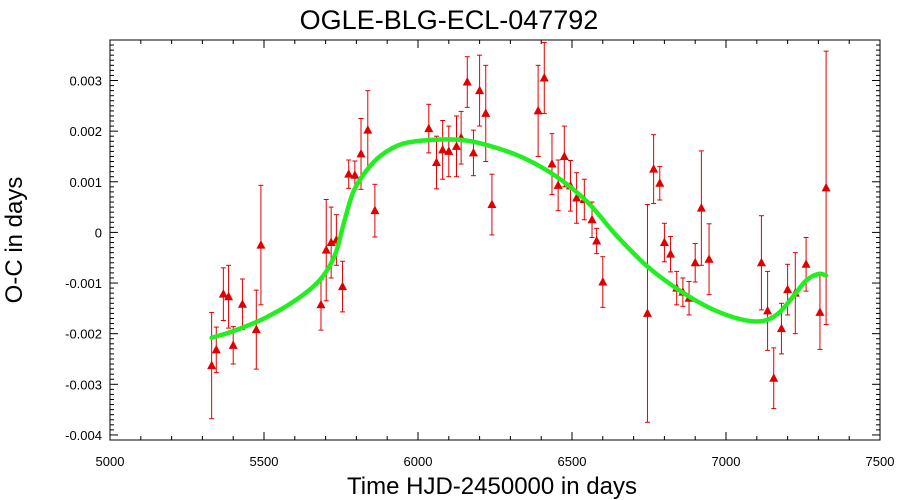  What do you see at coordinates (83, 435) in the screenshot?
I see `y-tick-label: -0.004` at bounding box center [83, 435].